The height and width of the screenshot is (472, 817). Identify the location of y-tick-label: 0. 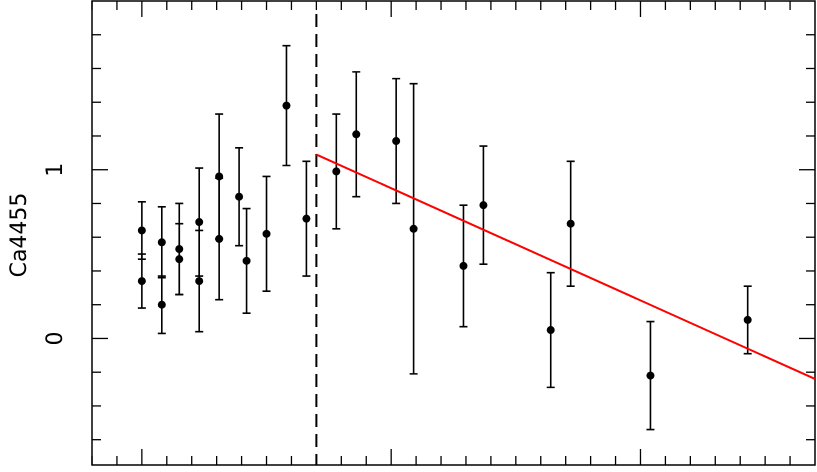
(55, 338).